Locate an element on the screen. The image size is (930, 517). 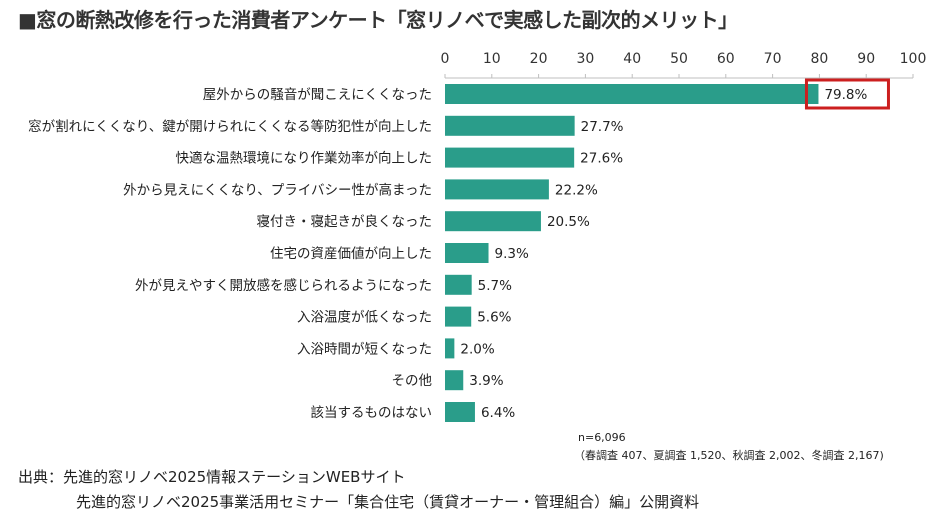
x-tick-label: 90 is located at coordinates (866, 59).